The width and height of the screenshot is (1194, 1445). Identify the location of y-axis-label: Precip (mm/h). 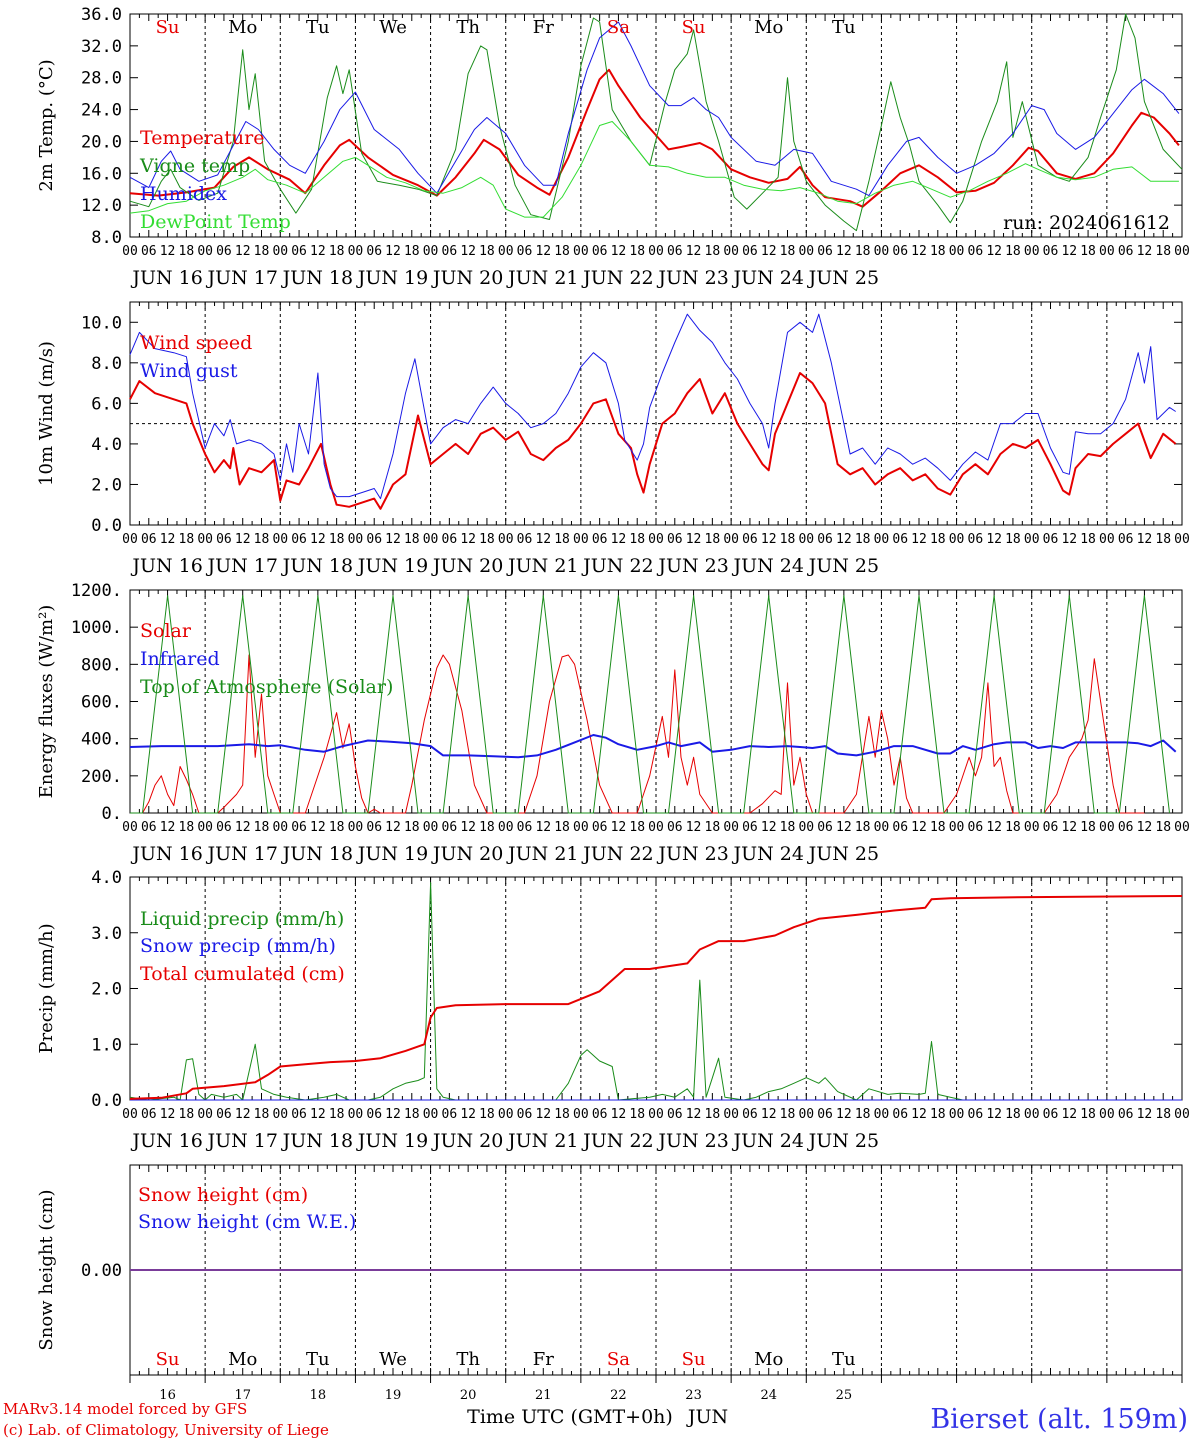
(46, 988).